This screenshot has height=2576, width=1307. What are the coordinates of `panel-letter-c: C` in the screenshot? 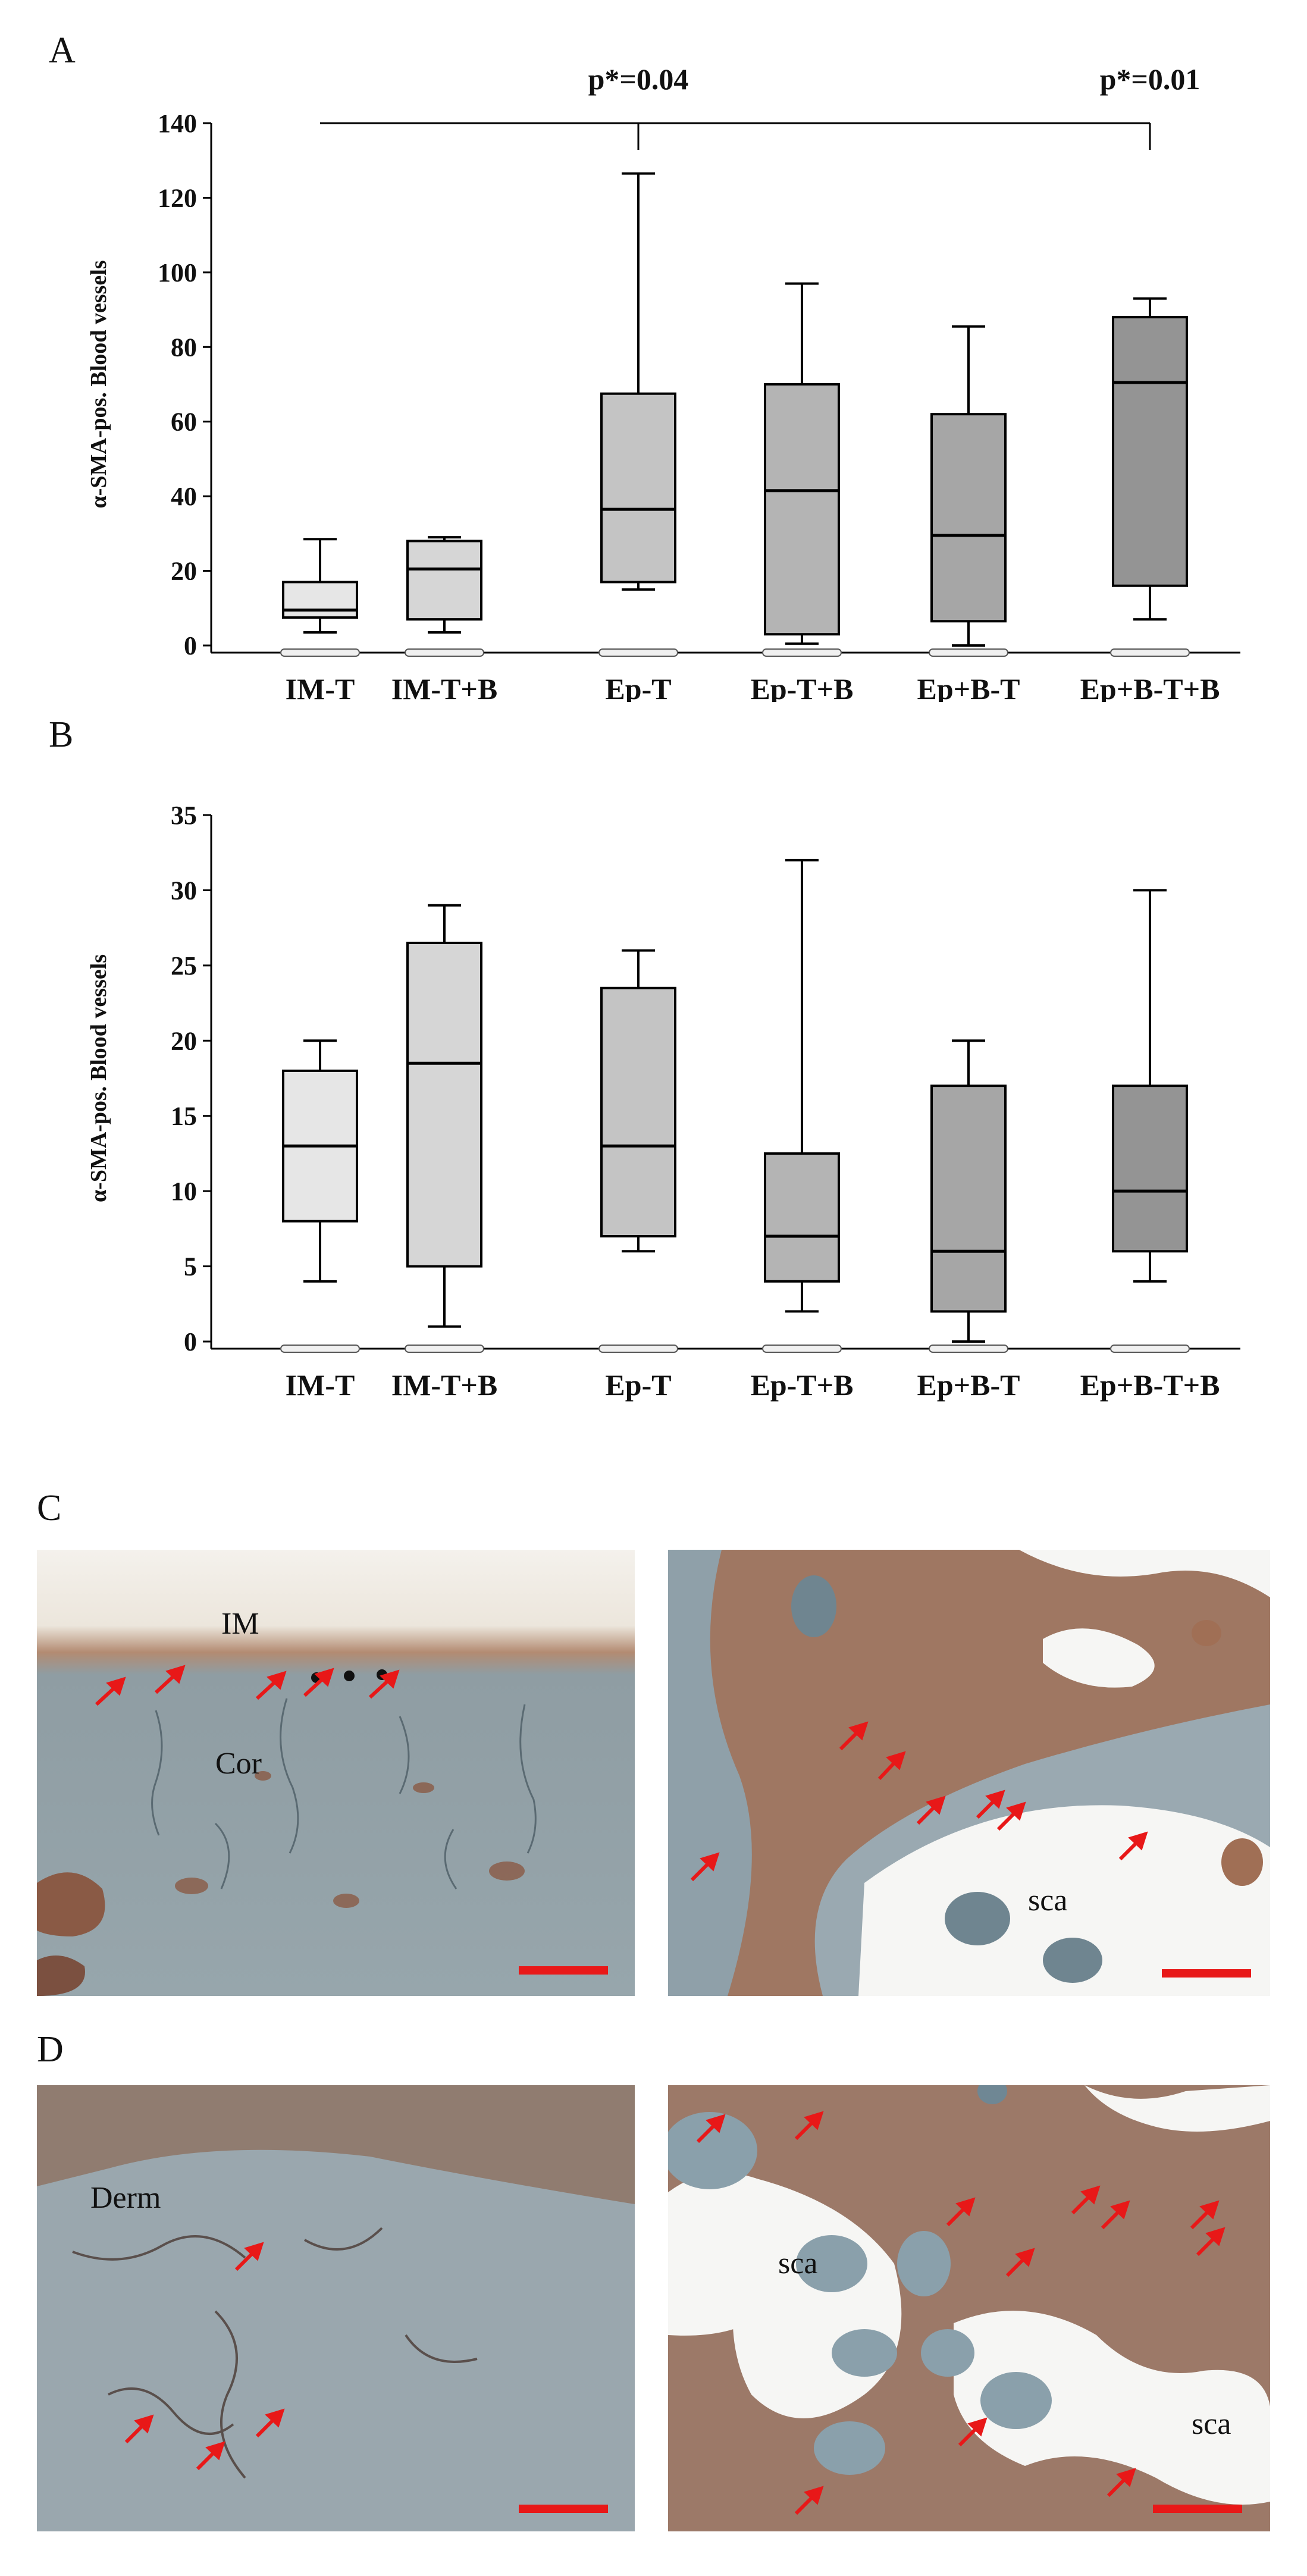 It's located at (49, 1508).